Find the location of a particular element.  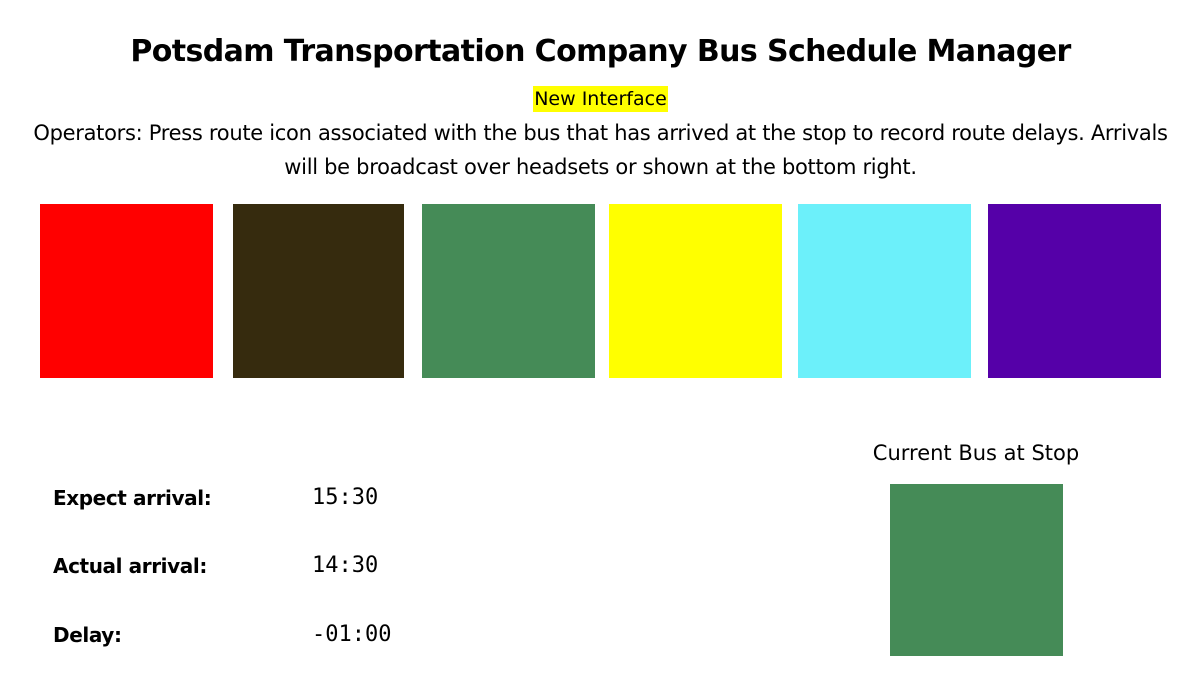

delay-label: Delay: is located at coordinates (87, 635).